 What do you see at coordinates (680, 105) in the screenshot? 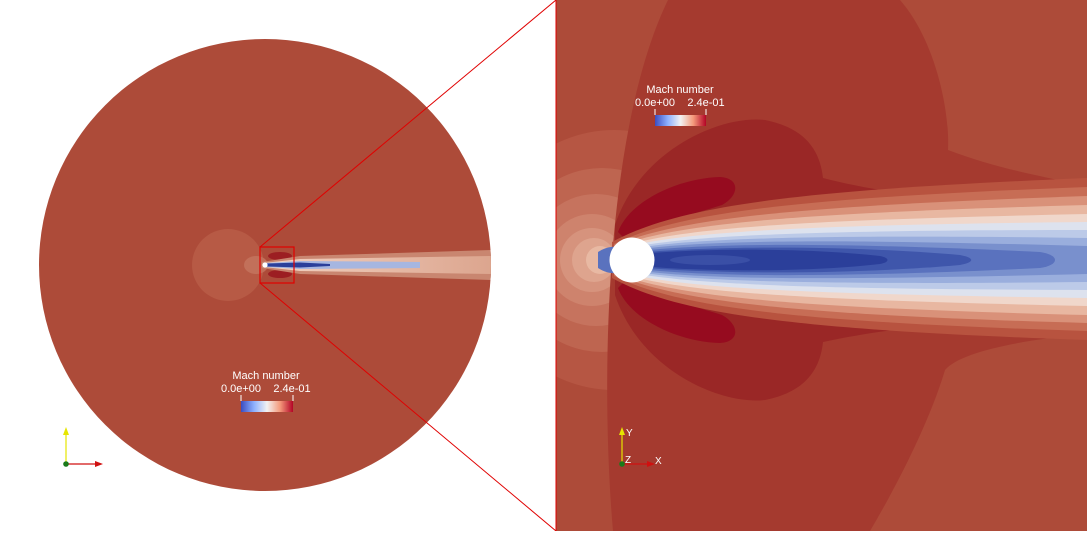
I see `colorbar-zoom: Mach number 0.0e+00 2.4e-01` at bounding box center [680, 105].